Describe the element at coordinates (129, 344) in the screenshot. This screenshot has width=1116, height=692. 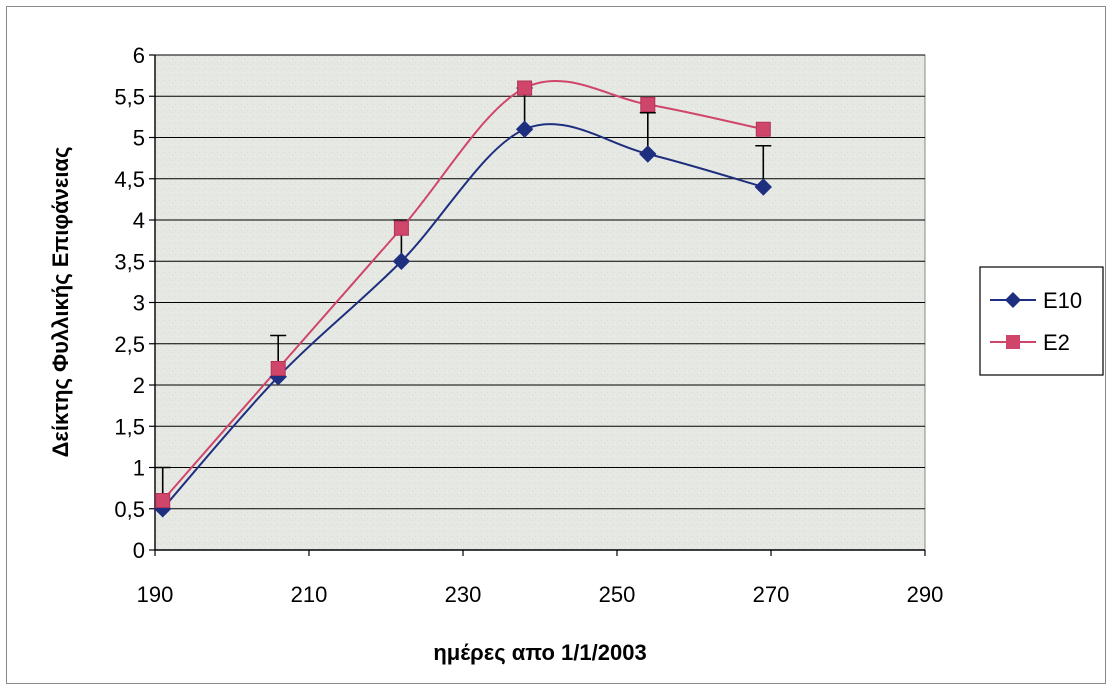
I see `y-tick-label: 2,5` at that location.